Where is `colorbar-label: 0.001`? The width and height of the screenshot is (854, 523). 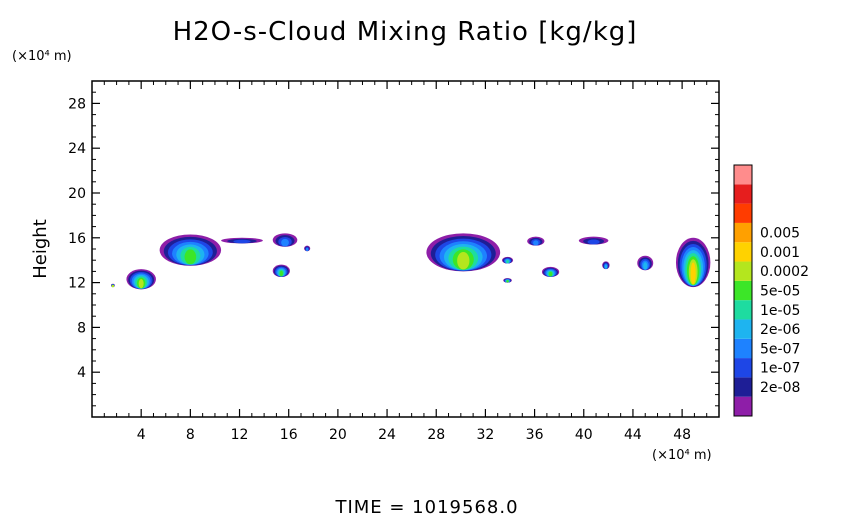 colorbar-label: 0.001 is located at coordinates (780, 253).